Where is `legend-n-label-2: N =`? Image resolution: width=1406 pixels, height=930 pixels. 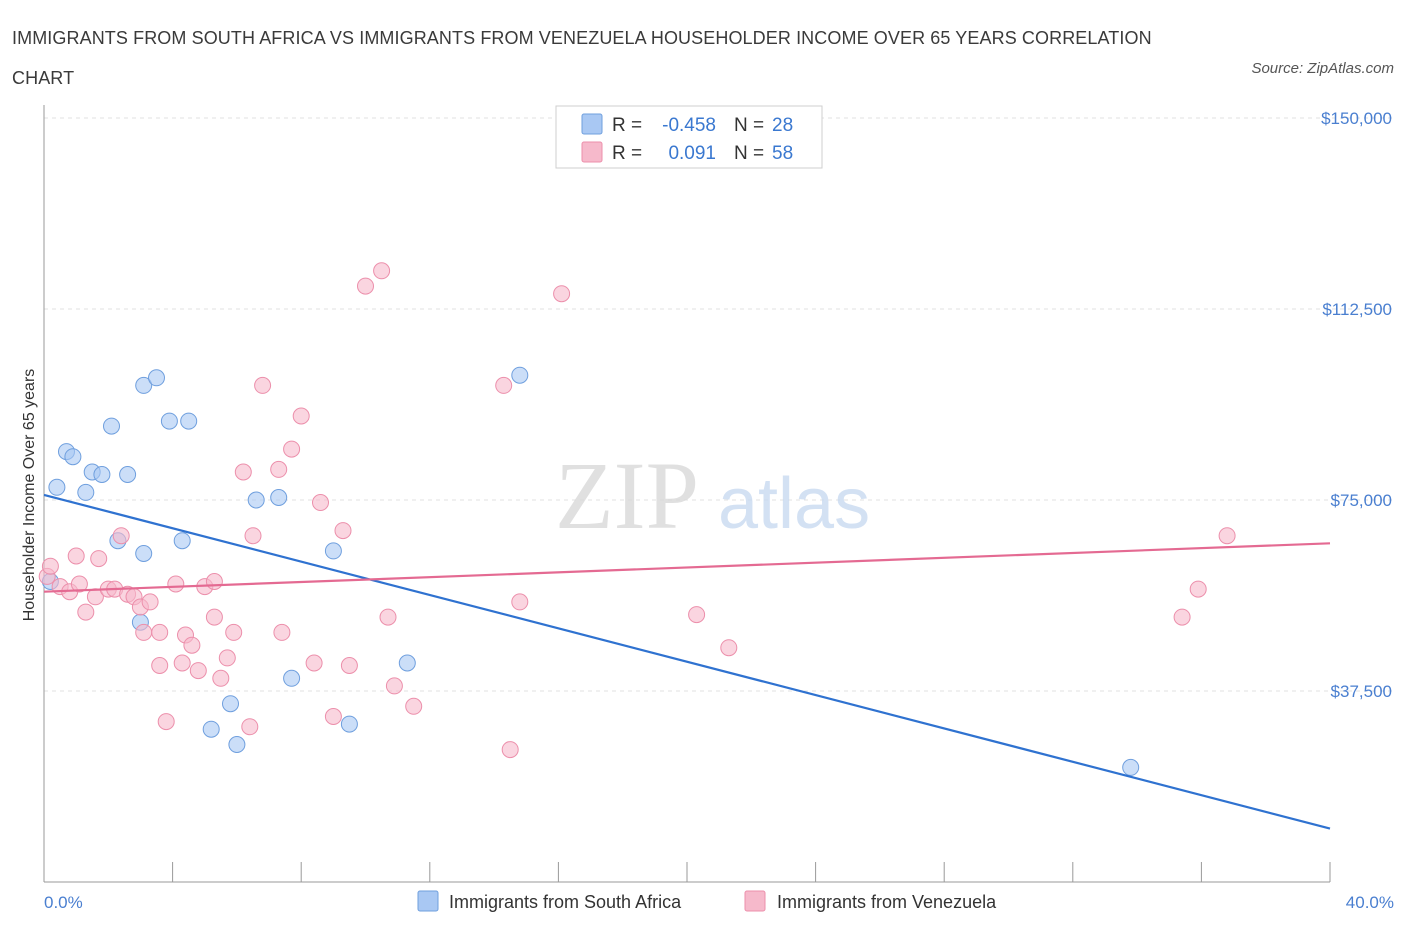
legend-n-label-2: N = is located at coordinates (749, 153).